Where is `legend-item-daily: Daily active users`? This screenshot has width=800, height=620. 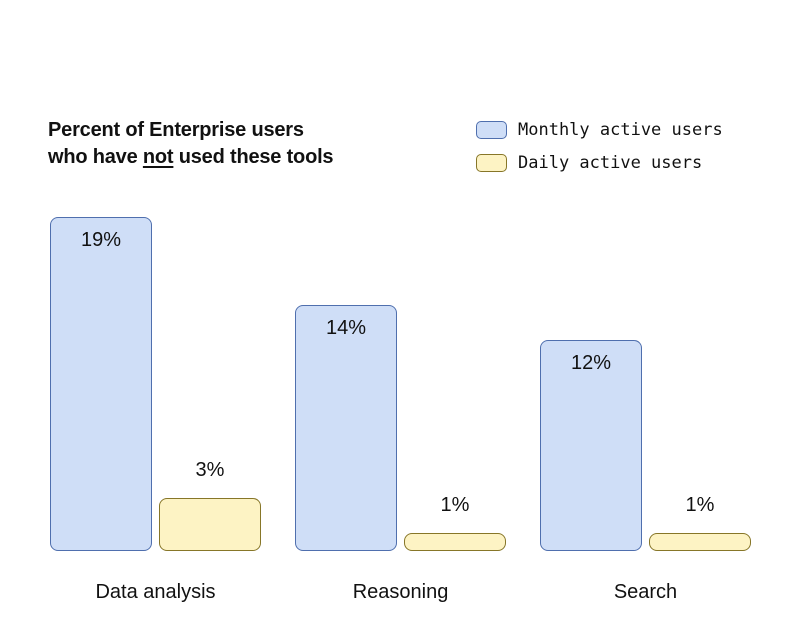 legend-item-daily: Daily active users is located at coordinates (589, 163).